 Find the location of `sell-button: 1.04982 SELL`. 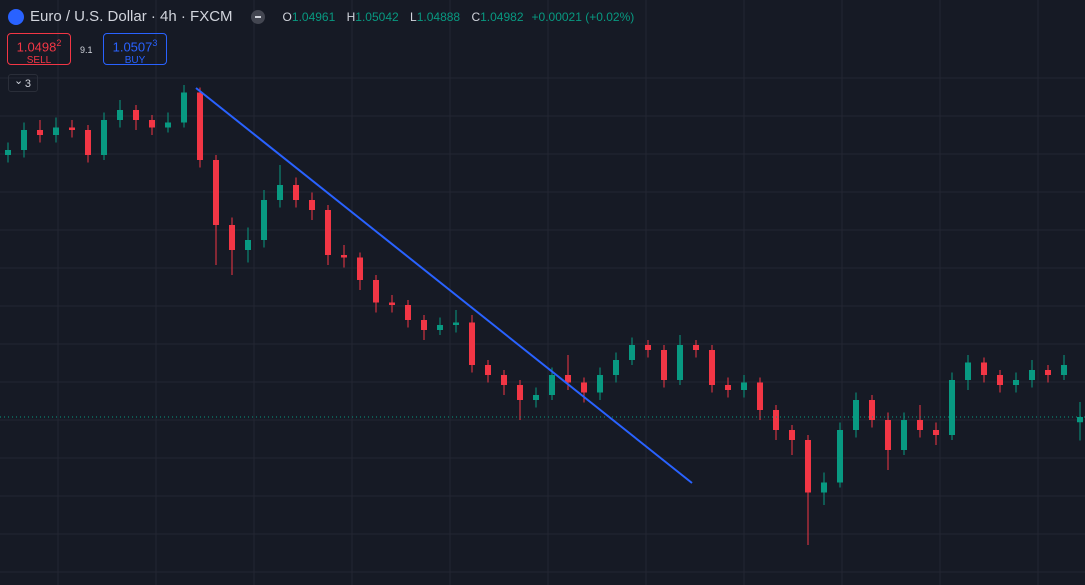

sell-button: 1.04982 SELL is located at coordinates (39, 50).